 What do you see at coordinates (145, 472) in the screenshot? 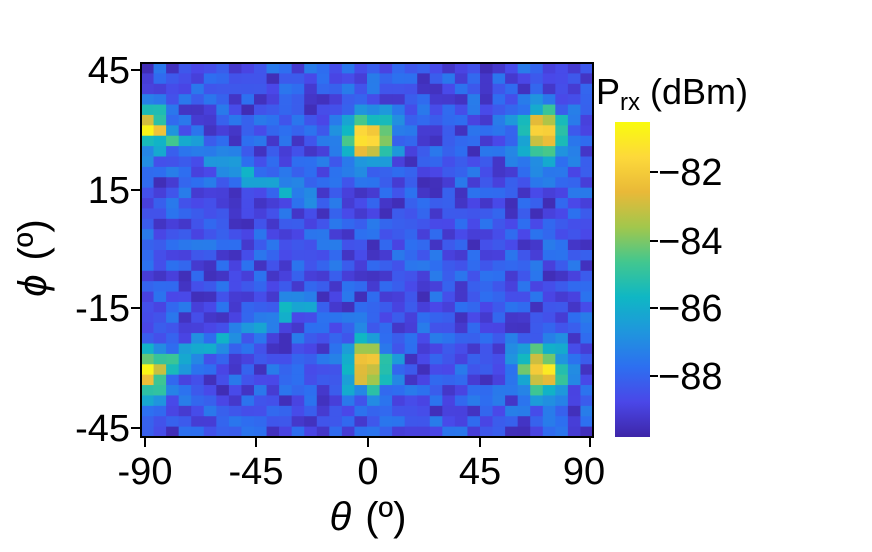
I see `x-tick-label: -90` at bounding box center [145, 472].